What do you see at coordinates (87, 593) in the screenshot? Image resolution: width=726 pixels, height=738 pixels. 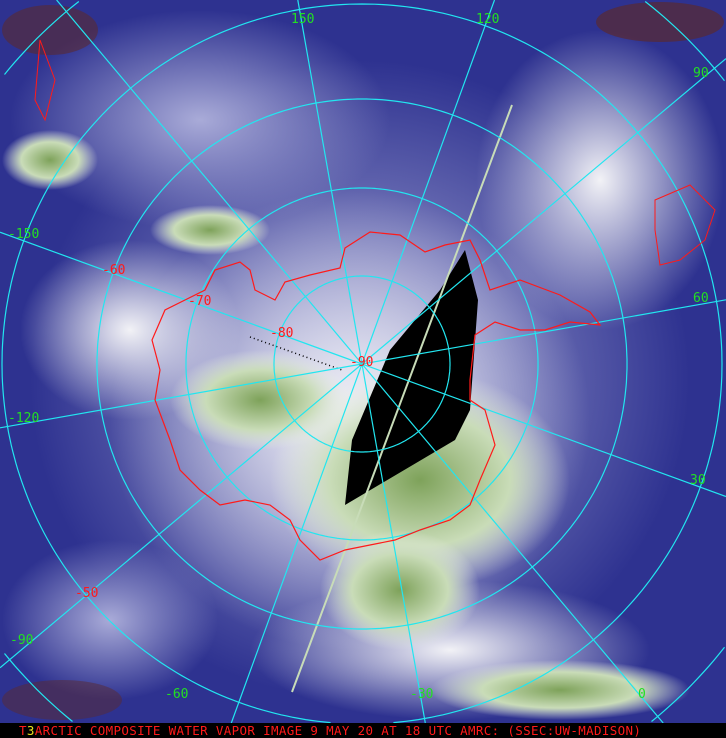 I see `latitude-label: -50` at bounding box center [87, 593].